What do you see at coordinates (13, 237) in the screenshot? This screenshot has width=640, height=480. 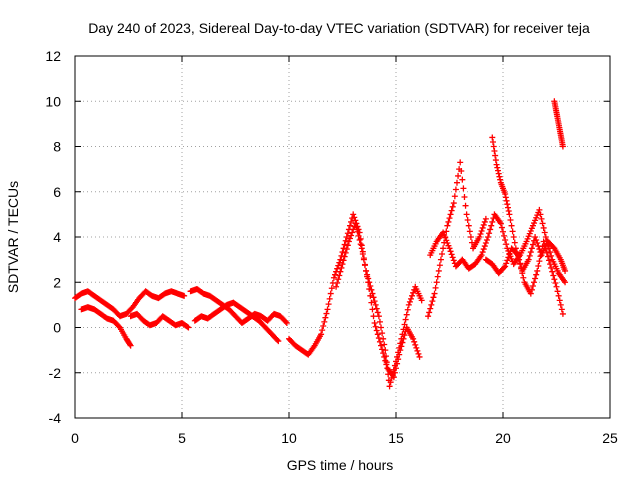 I see `y-axis-label: SDTVAR / TECUs` at bounding box center [13, 237].